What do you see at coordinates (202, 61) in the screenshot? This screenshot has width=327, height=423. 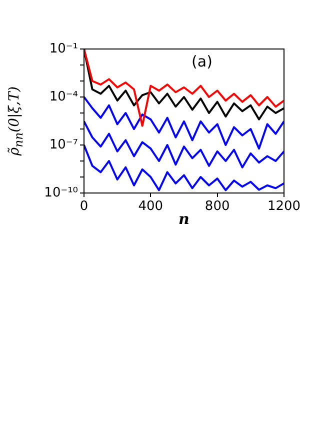 I see `annotation: (a)` at bounding box center [202, 61].